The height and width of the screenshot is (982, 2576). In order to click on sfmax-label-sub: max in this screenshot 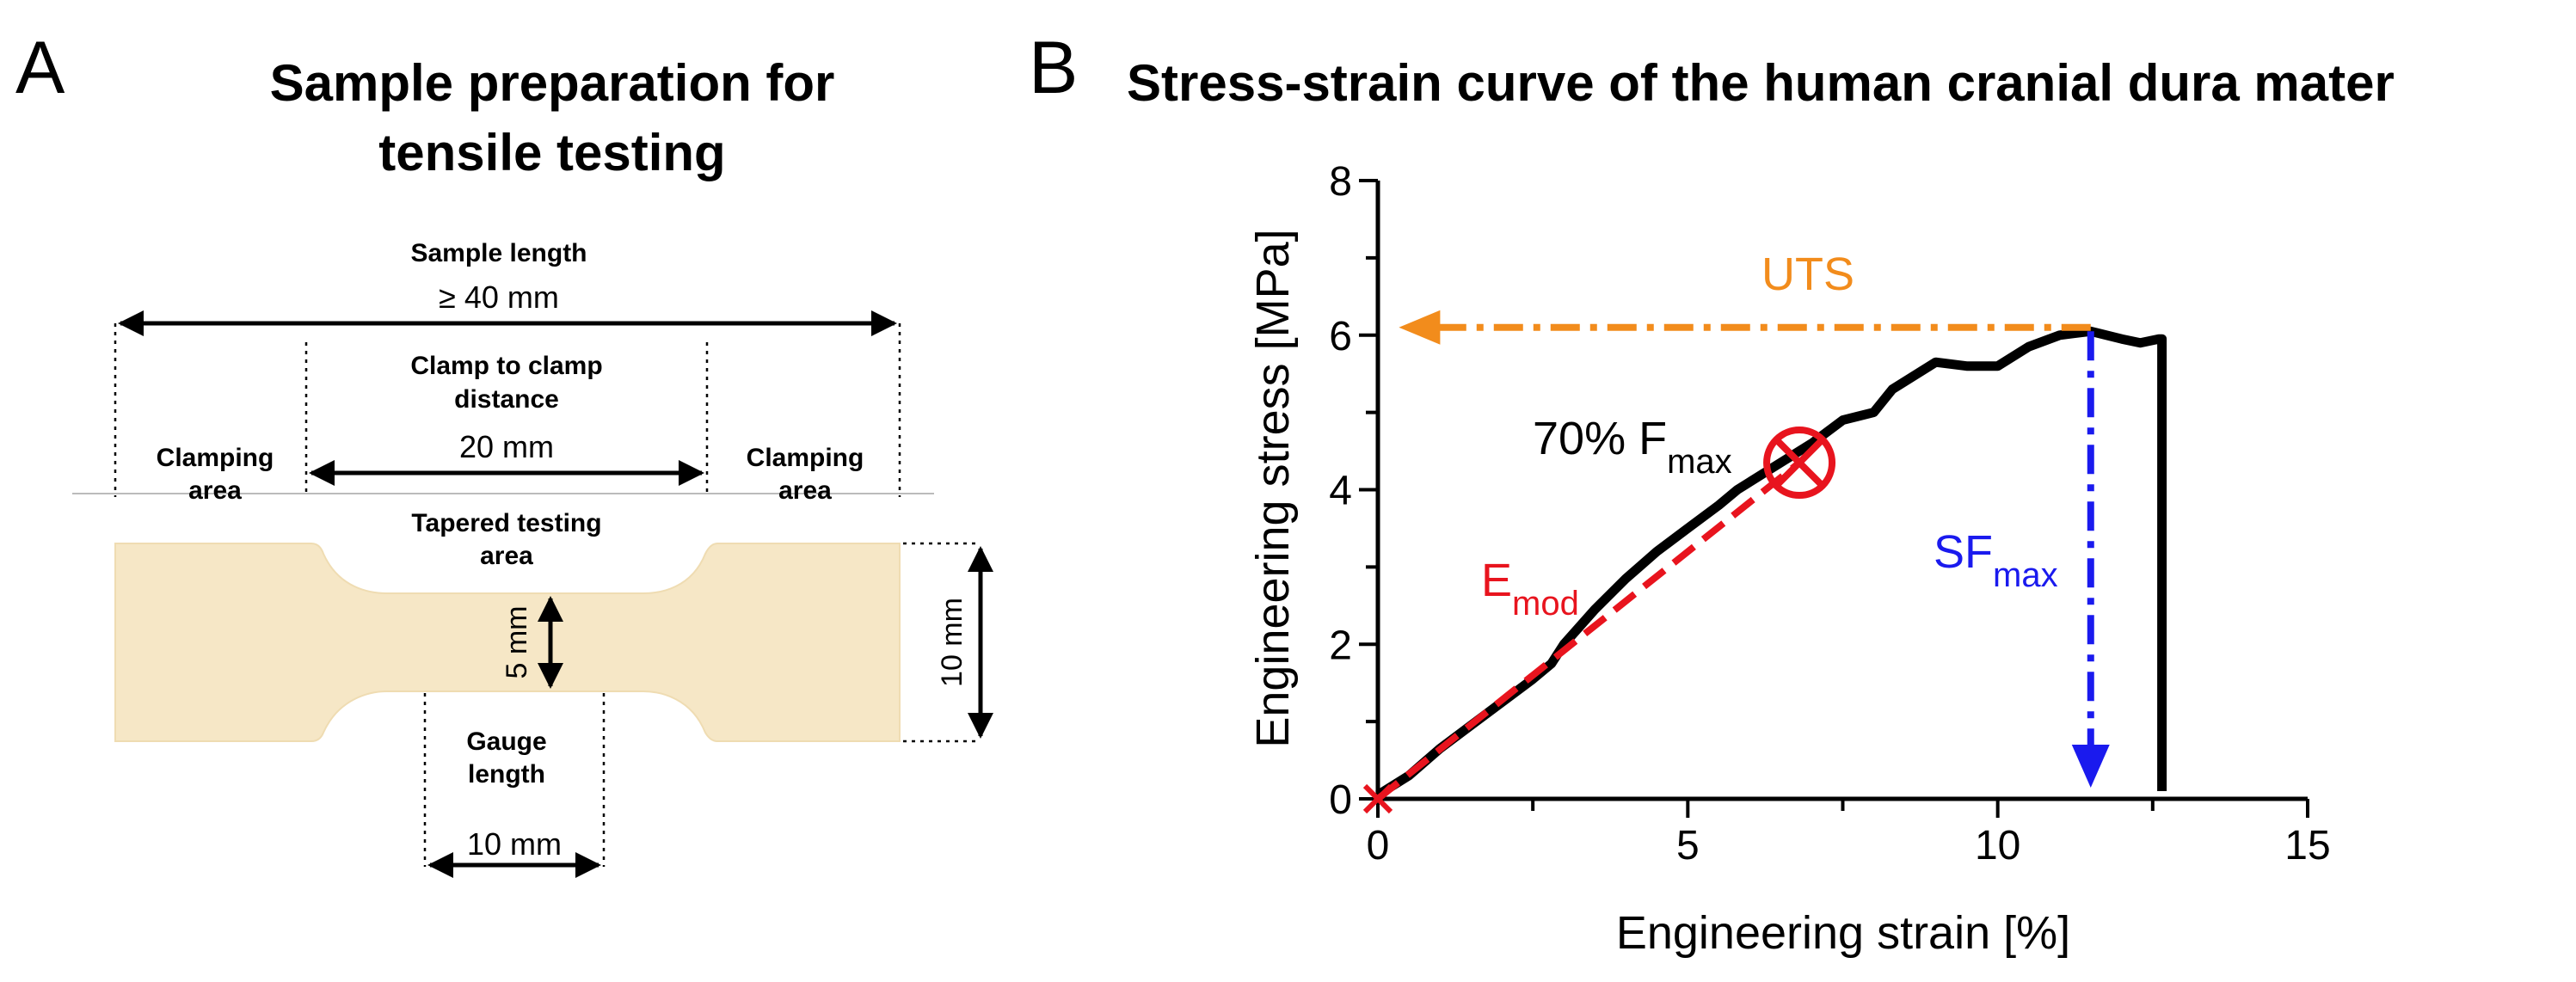, I will do `click(2025, 575)`.